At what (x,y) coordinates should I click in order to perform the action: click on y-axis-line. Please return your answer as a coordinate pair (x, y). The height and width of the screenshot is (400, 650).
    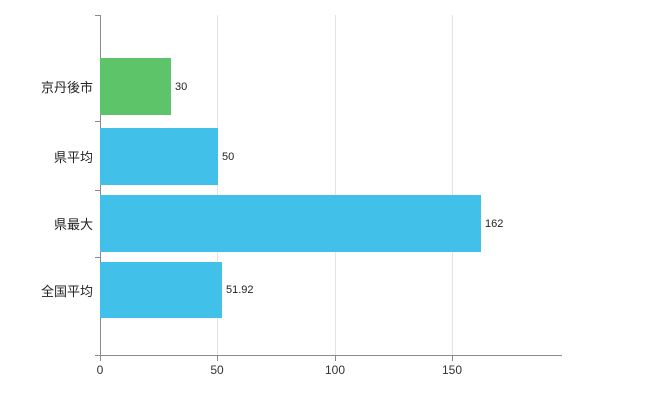
    Looking at the image, I should click on (100, 185).